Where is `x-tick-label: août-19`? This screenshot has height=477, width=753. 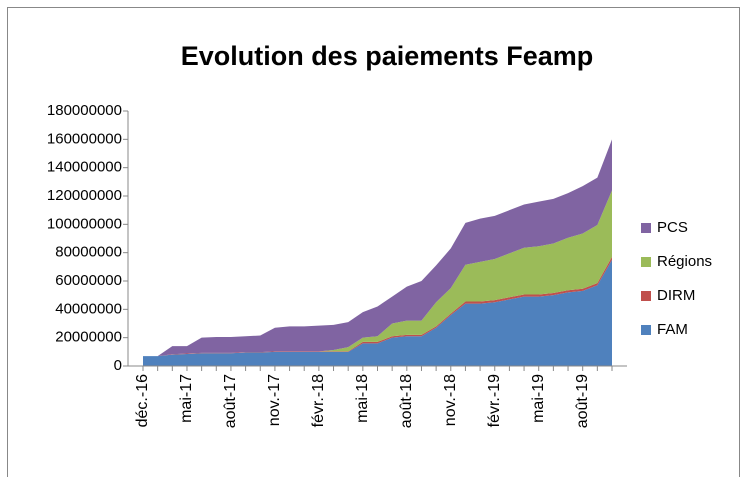 x-tick-label: août-19 is located at coordinates (582, 401).